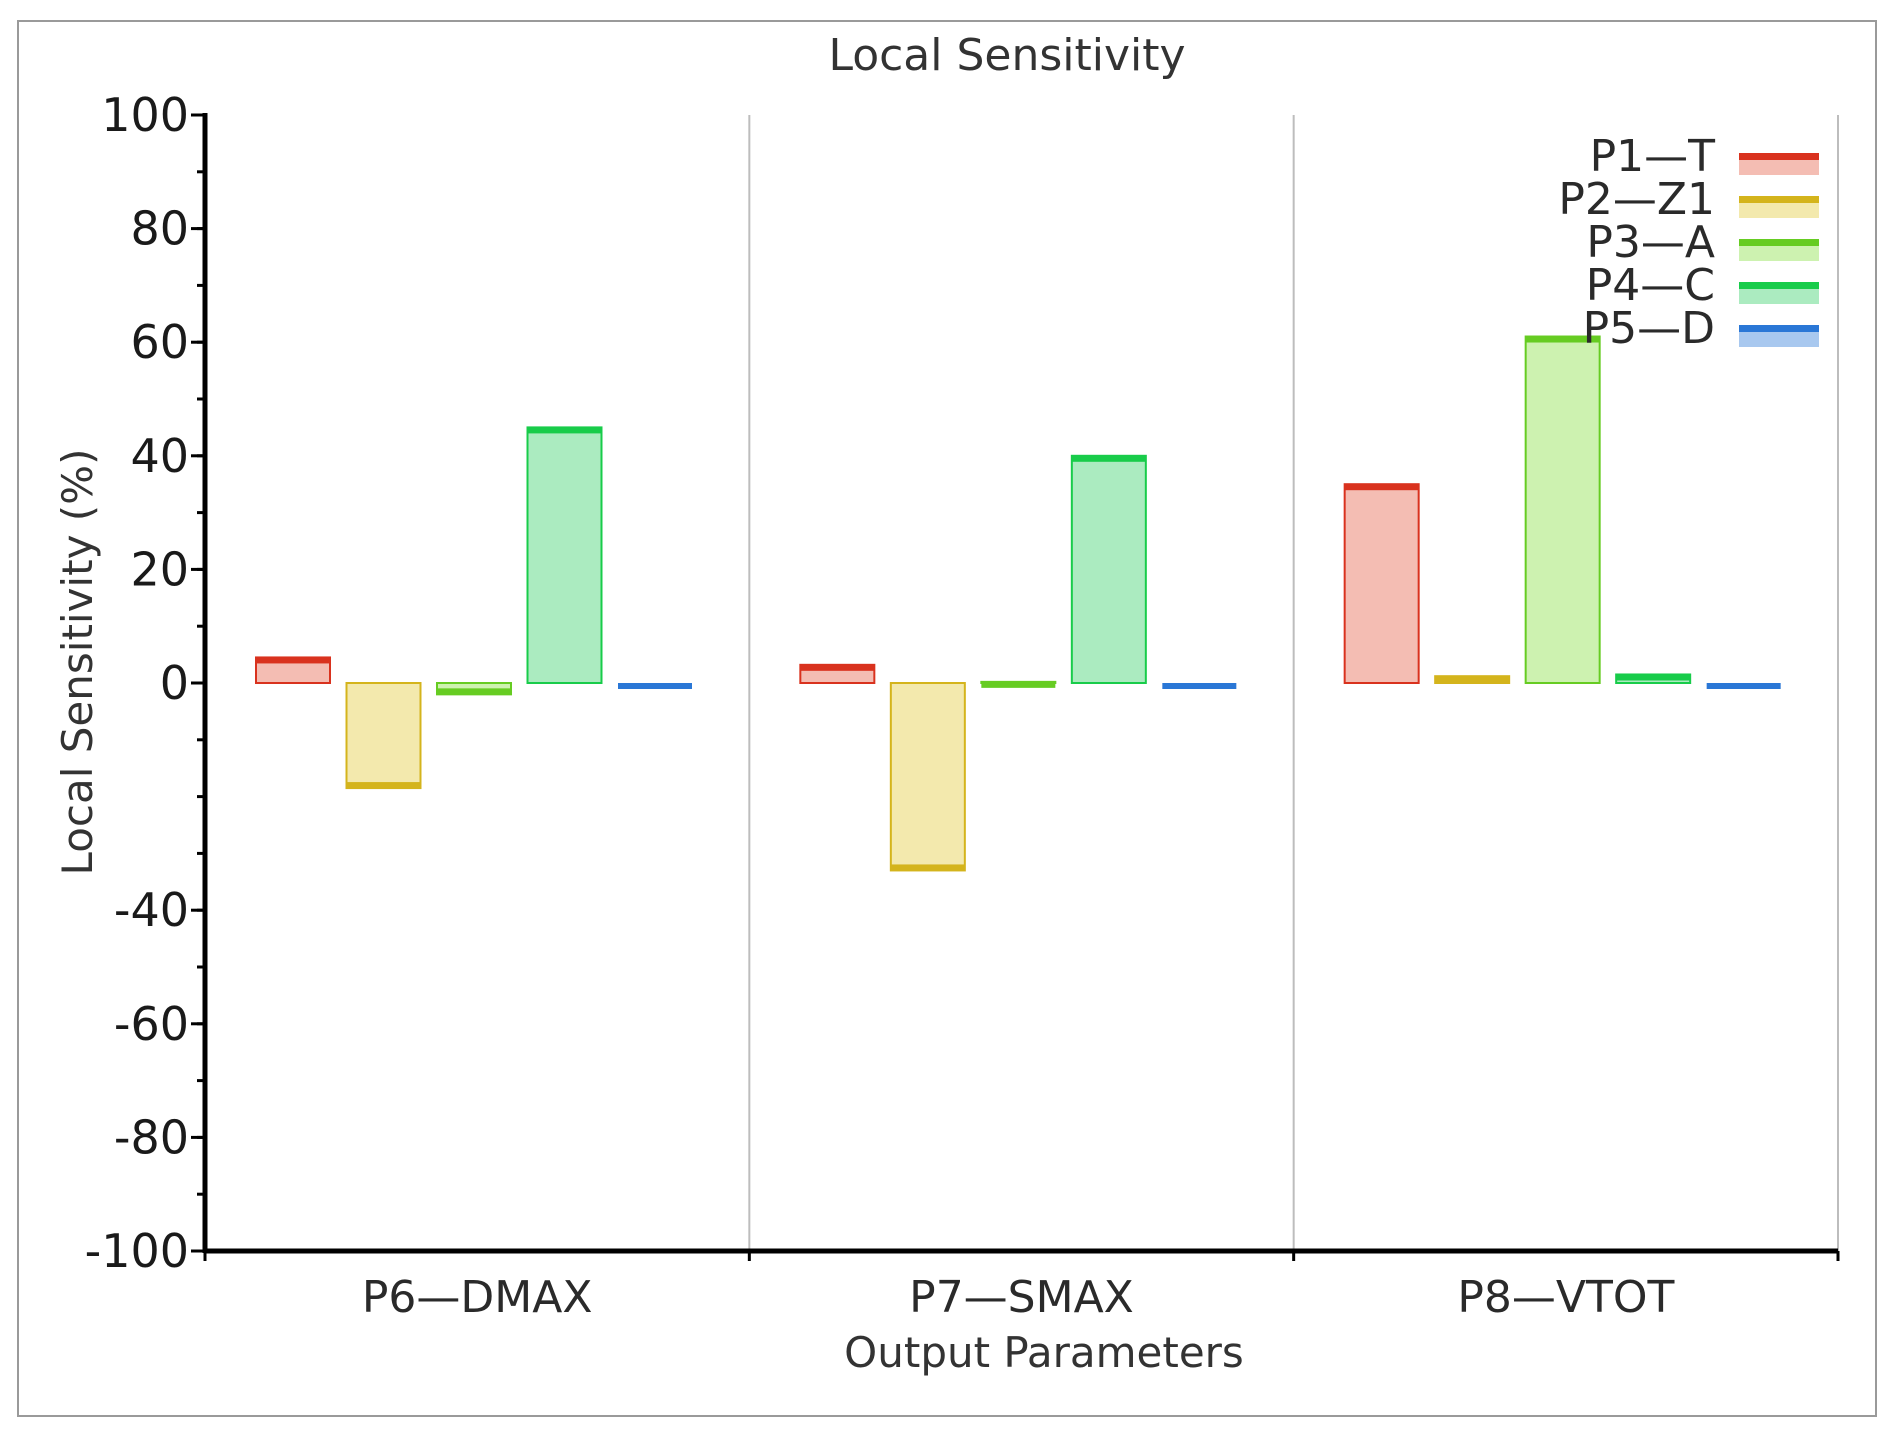 The height and width of the screenshot is (1437, 1896). Describe the element at coordinates (151, 1137) in the screenshot. I see `y-tick-label: -80` at that location.